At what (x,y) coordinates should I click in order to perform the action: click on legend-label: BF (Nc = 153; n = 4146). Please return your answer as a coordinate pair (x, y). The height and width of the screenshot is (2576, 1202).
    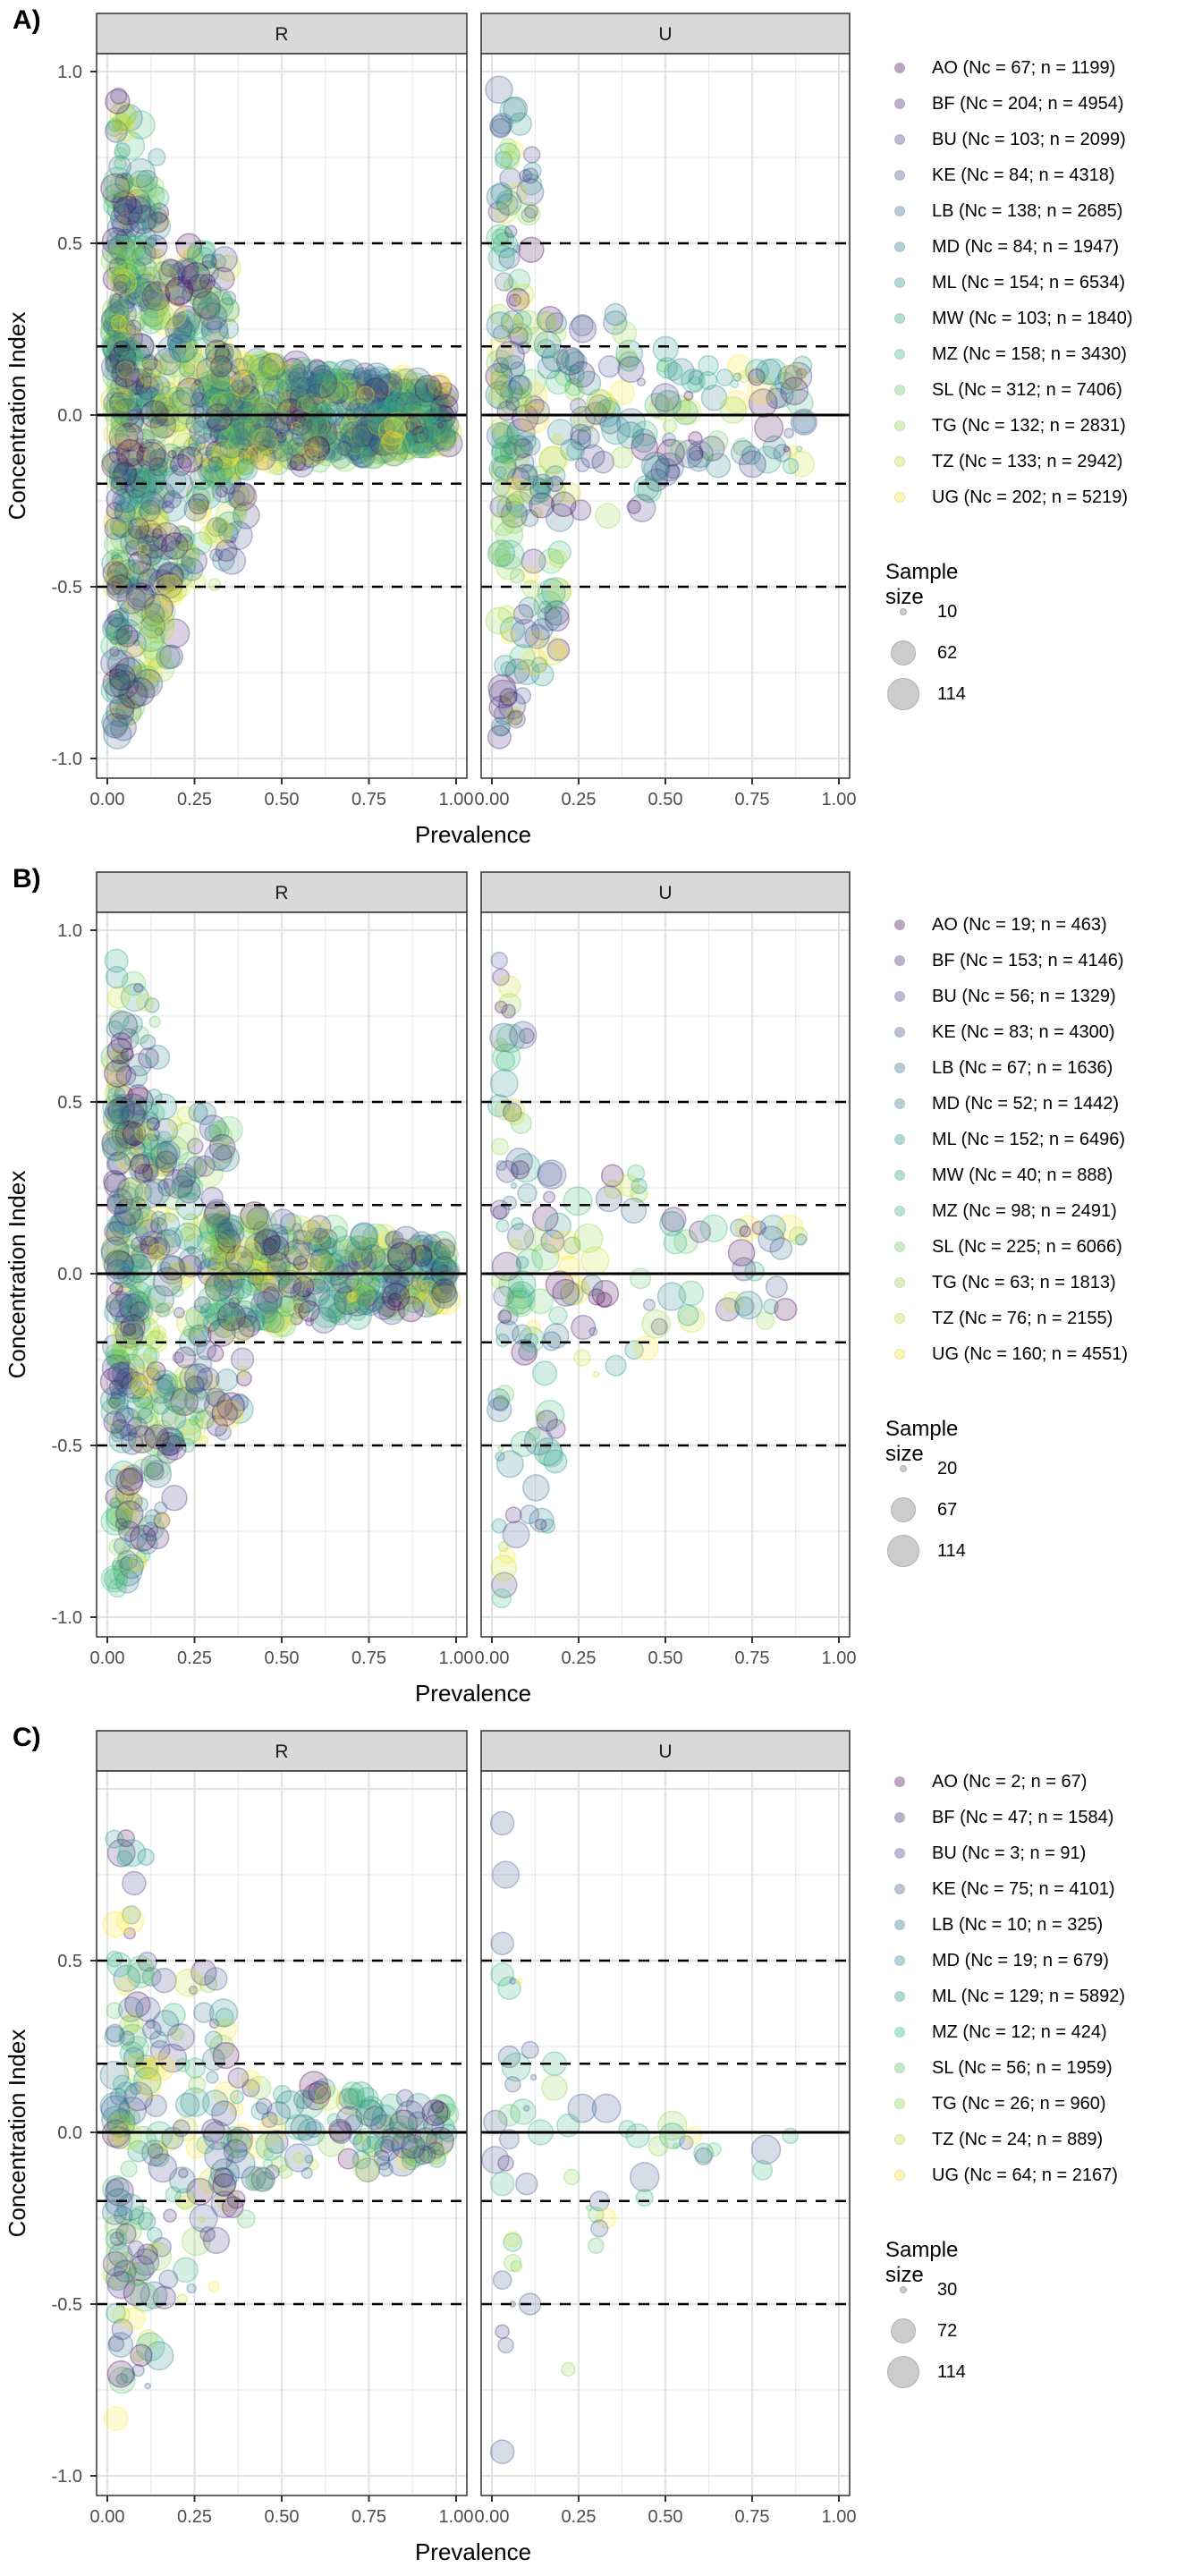
    Looking at the image, I should click on (1028, 960).